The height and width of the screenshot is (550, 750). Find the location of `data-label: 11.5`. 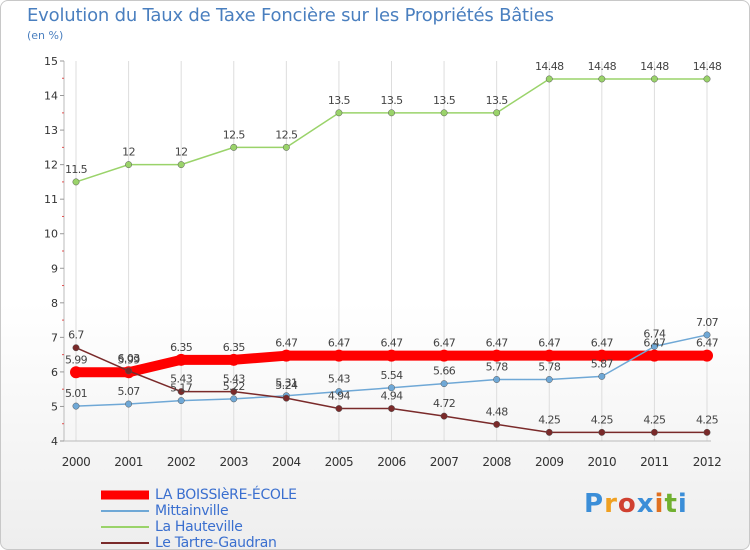

data-label: 11.5 is located at coordinates (76, 169).